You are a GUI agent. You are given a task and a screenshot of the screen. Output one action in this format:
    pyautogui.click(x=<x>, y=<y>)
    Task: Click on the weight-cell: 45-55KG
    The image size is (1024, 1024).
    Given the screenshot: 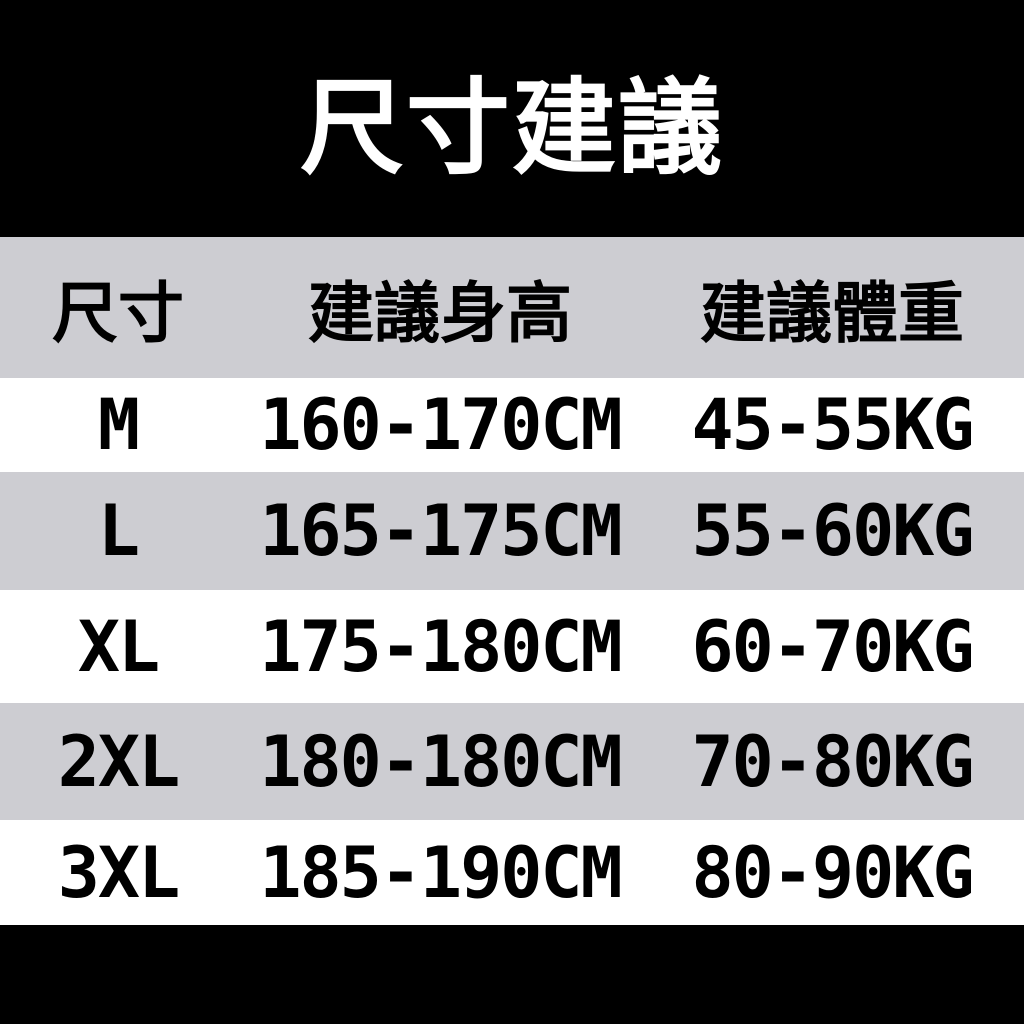 What is the action you would take?
    pyautogui.click(x=832, y=425)
    